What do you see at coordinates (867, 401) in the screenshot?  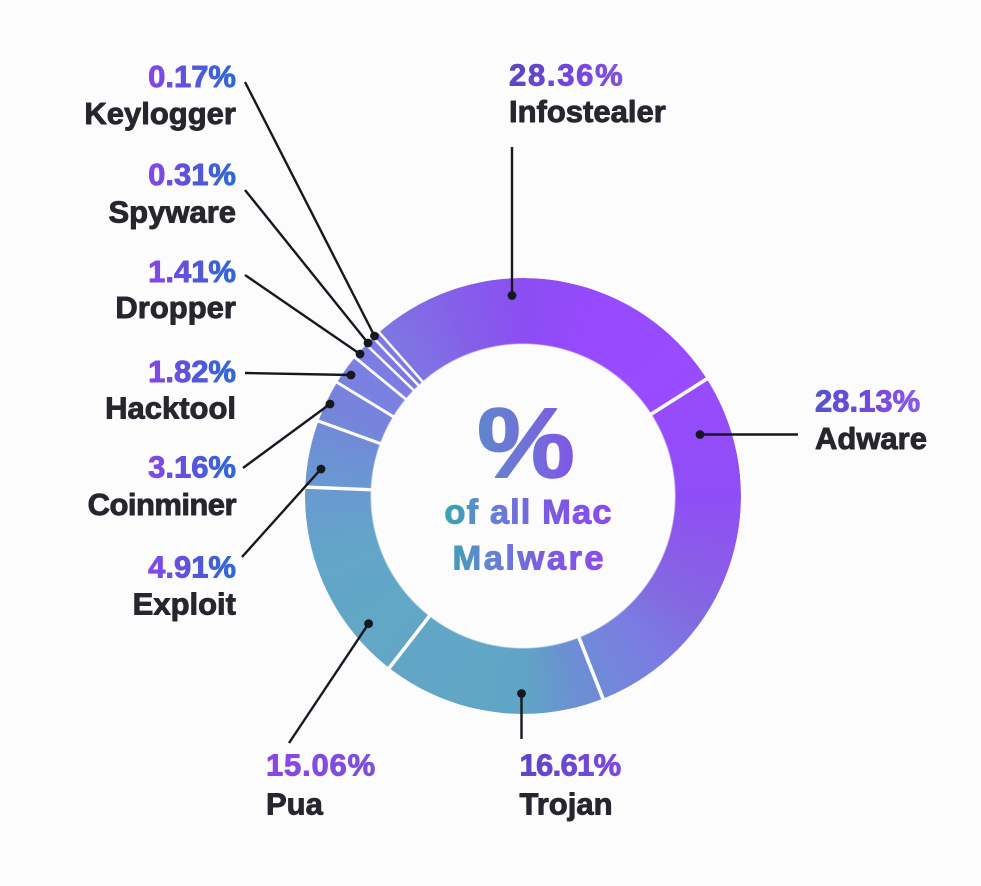 I see `svg-text: 28.13%` at bounding box center [867, 401].